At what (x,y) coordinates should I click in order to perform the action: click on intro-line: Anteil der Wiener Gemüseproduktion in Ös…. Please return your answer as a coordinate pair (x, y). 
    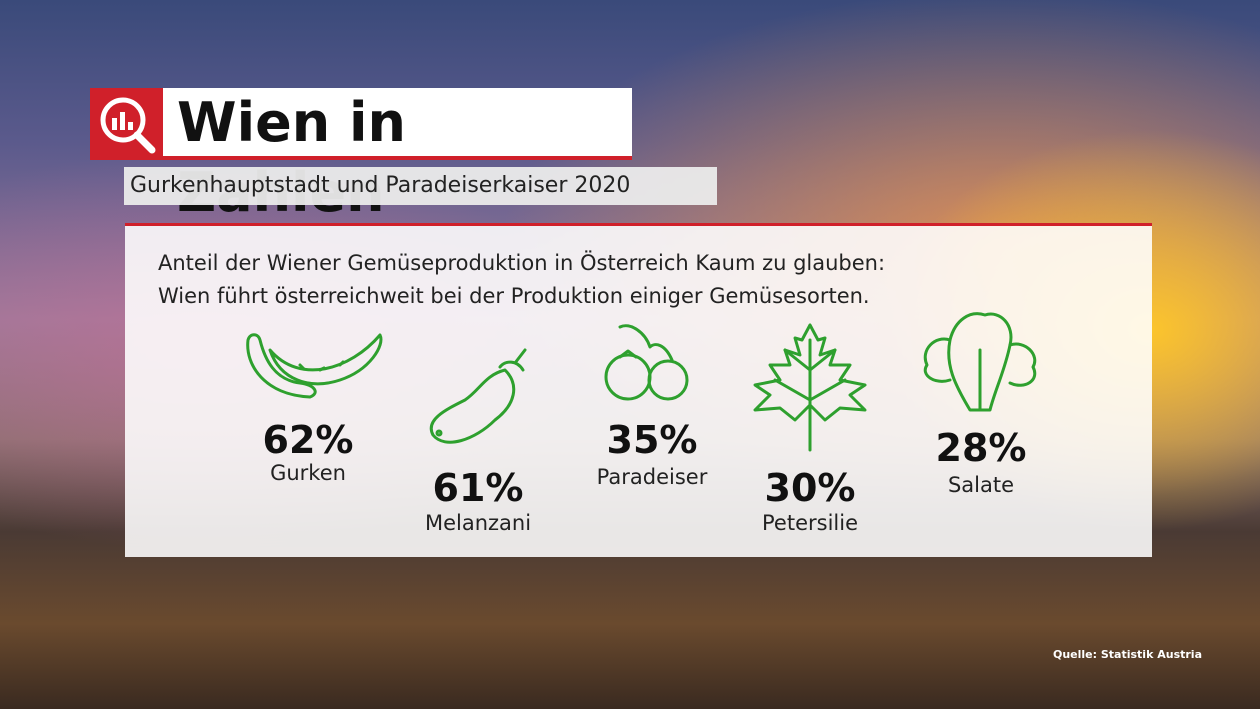
    Looking at the image, I should click on (522, 263).